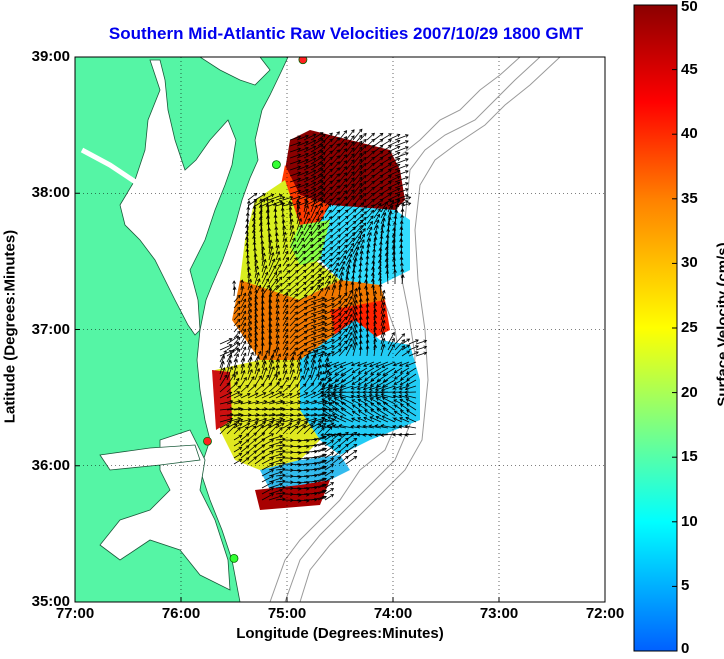 Image resolution: width=724 pixels, height=659 pixels. I want to click on radar-station-marker, so click(303, 61).